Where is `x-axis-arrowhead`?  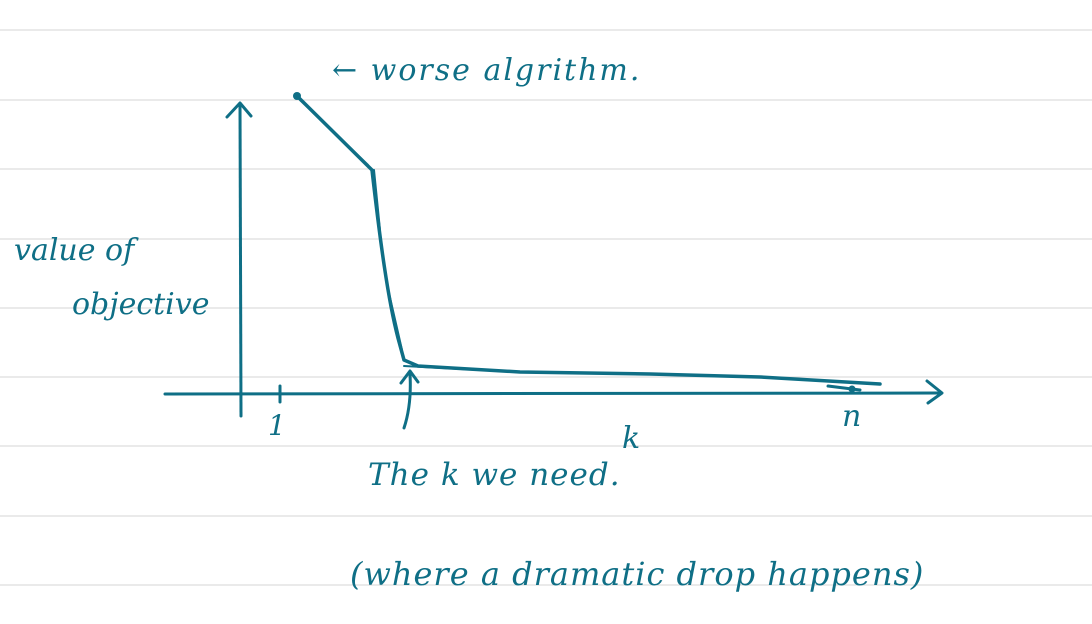 x-axis-arrowhead is located at coordinates (934, 392).